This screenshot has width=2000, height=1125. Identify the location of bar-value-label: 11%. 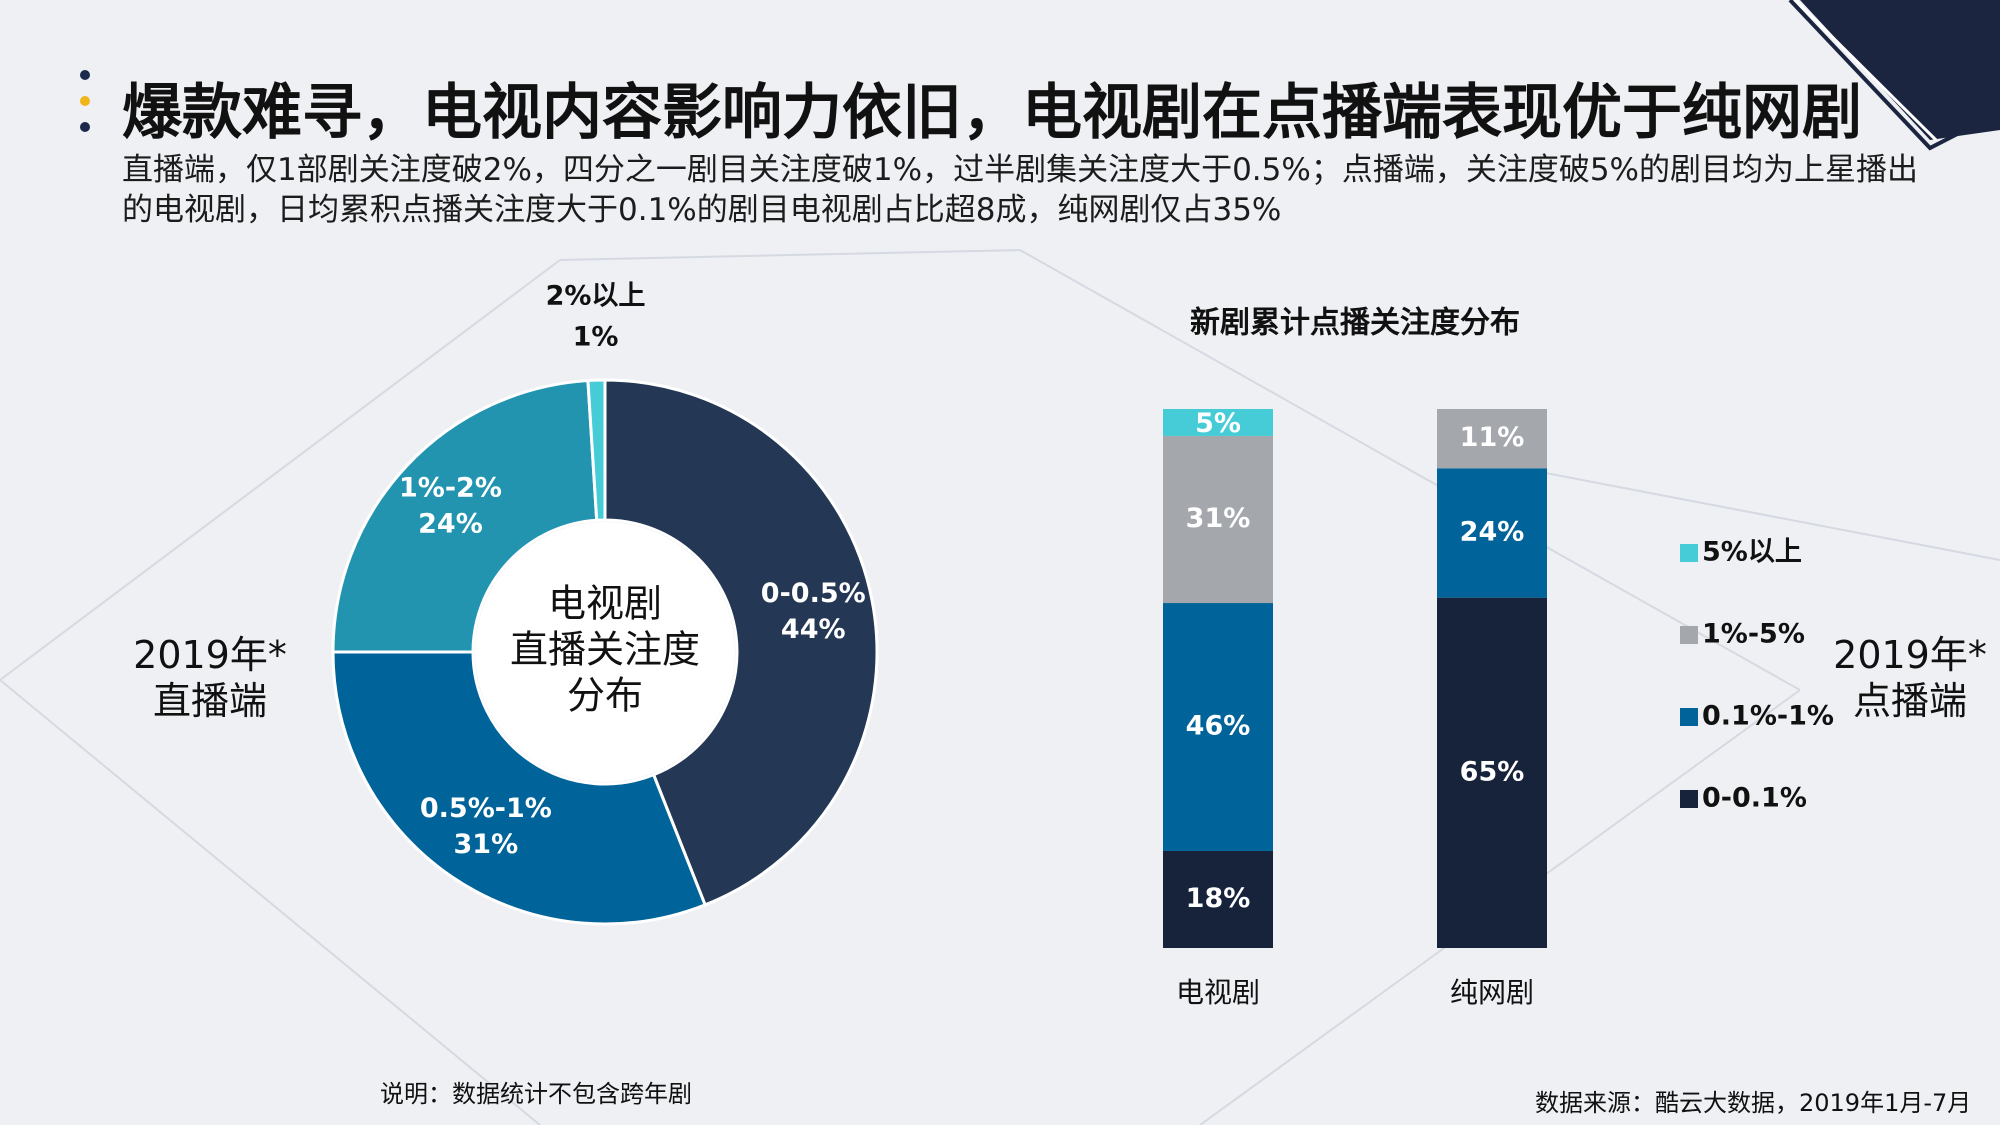
(1492, 437).